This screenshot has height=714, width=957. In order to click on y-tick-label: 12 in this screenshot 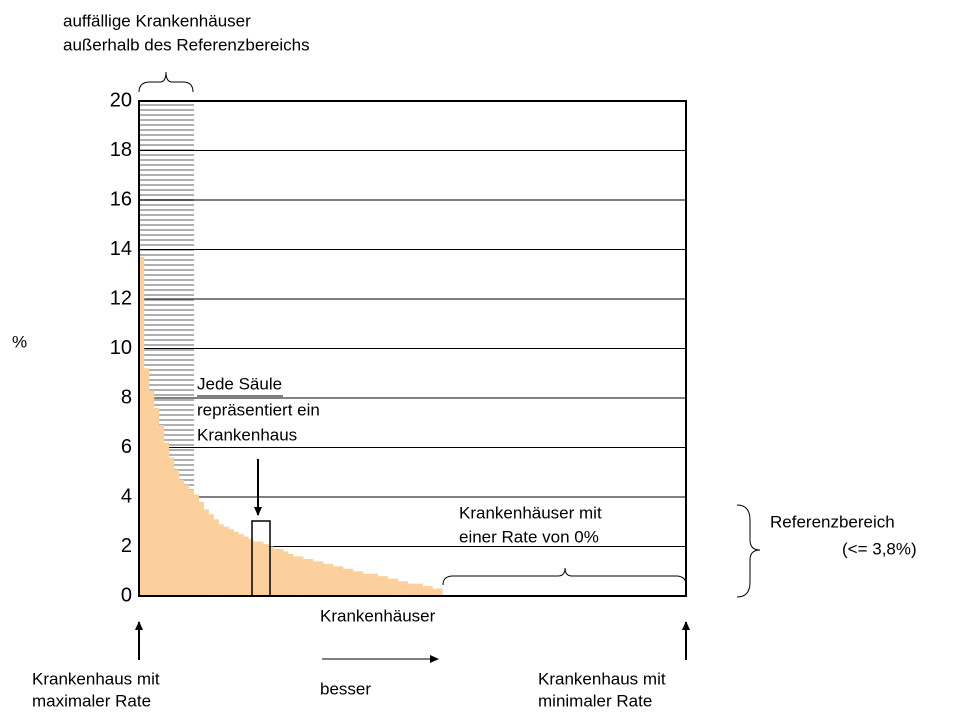, I will do `click(121, 298)`.